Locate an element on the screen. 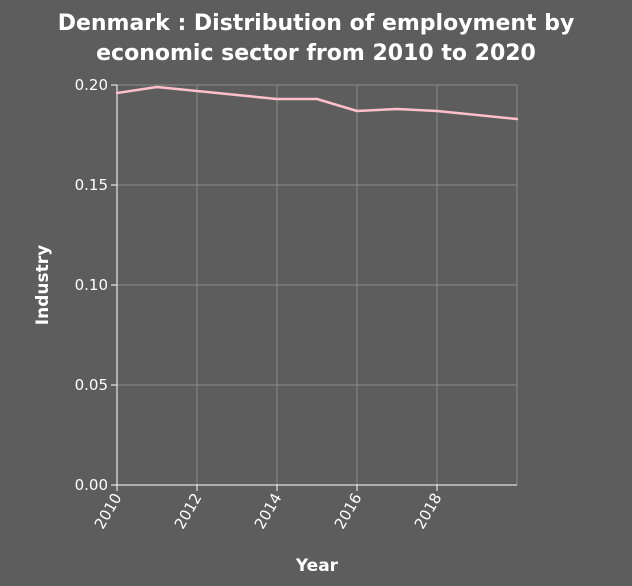 The image size is (632, 586). x-tick-label-1: 2012 is located at coordinates (188, 511).